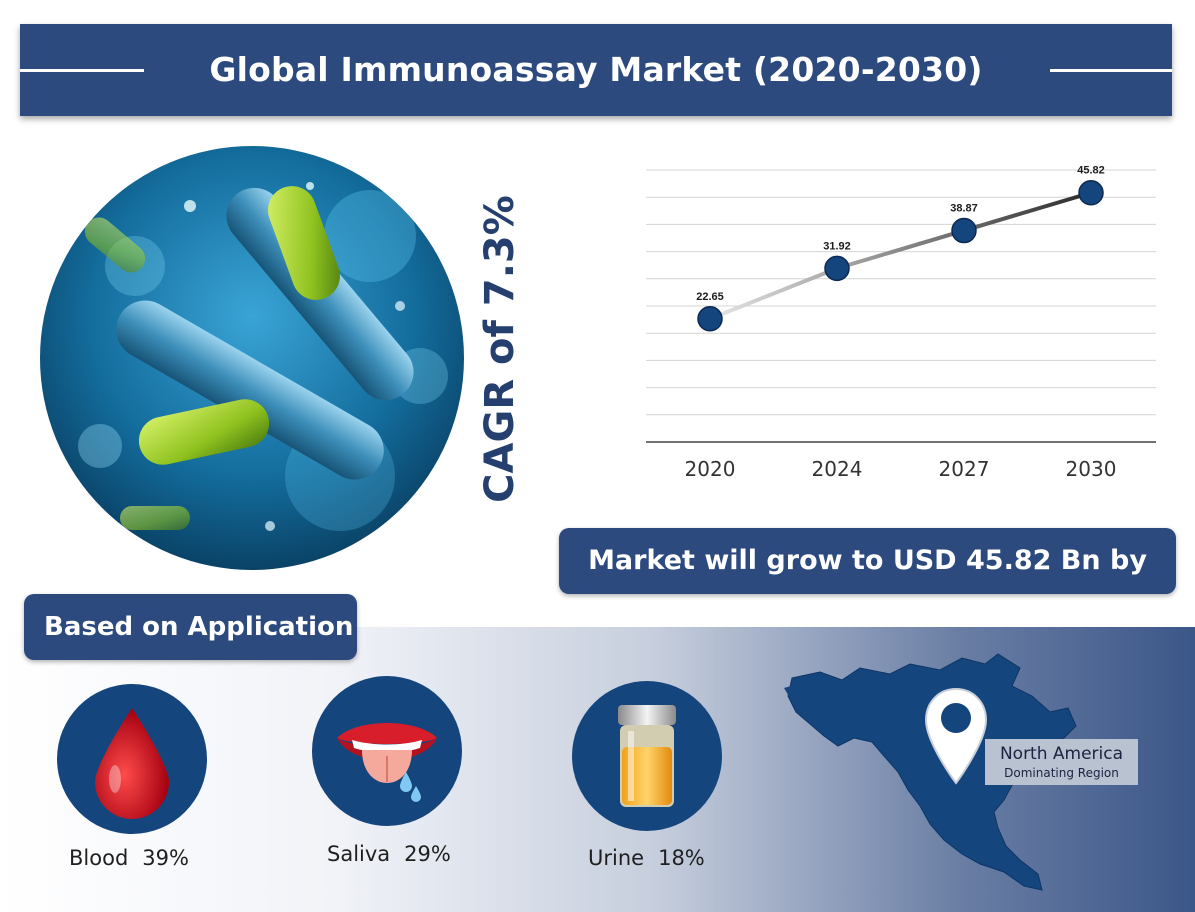  What do you see at coordinates (387, 762) in the screenshot?
I see `mouth-tongue-icon` at bounding box center [387, 762].